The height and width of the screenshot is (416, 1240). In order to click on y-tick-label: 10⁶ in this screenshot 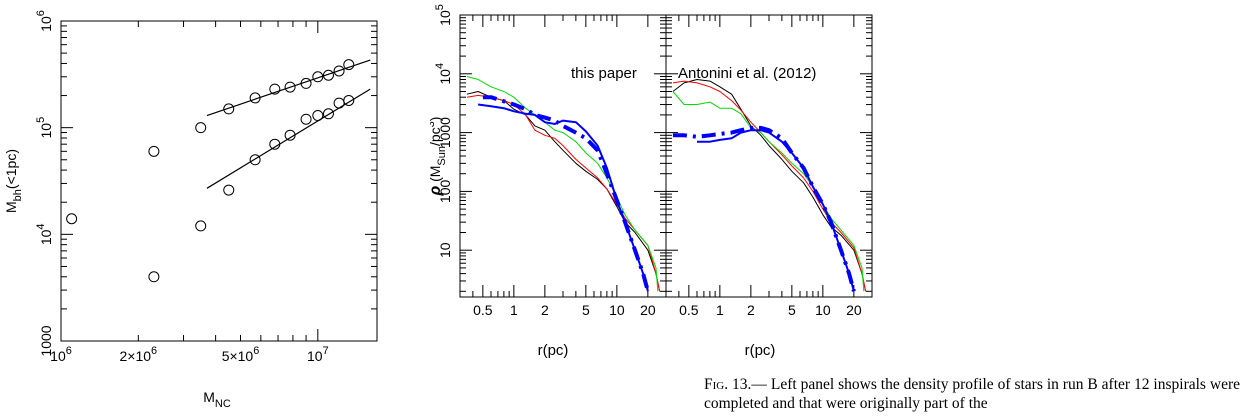, I will do `click(44, 21)`.